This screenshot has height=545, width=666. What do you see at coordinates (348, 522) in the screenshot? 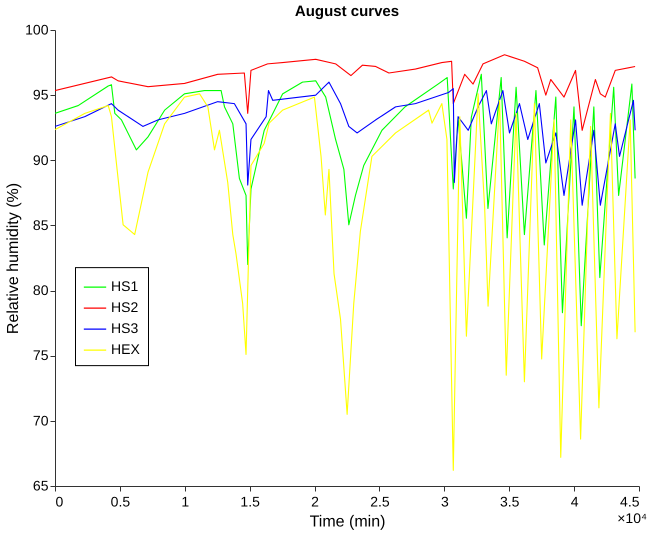
I see `x-axis-title: Time (min)` at bounding box center [348, 522].